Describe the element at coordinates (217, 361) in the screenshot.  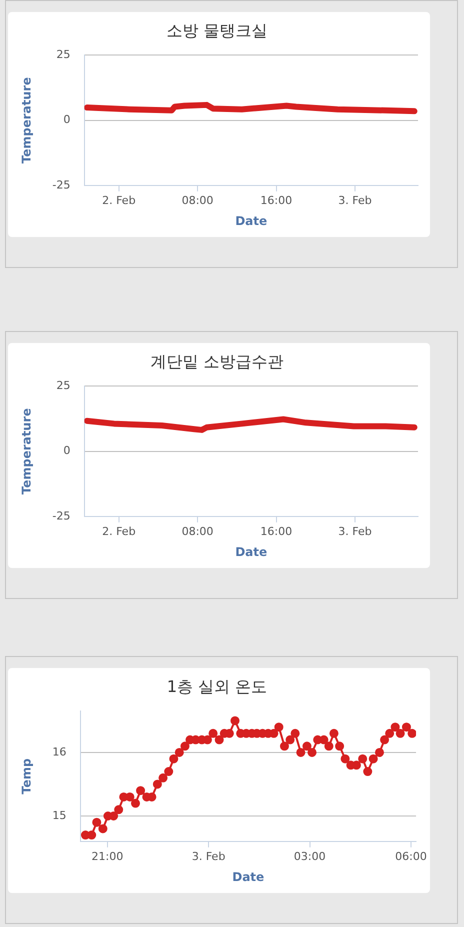
I see `chart-title: 계단밑 소방급수관` at that location.